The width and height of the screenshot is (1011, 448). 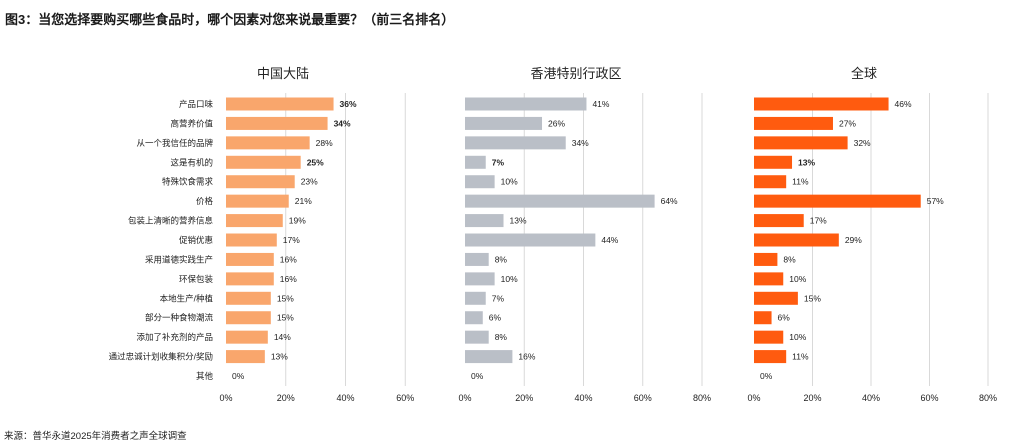 I want to click on category-label: 特殊饮食需求, so click(x=188, y=182).